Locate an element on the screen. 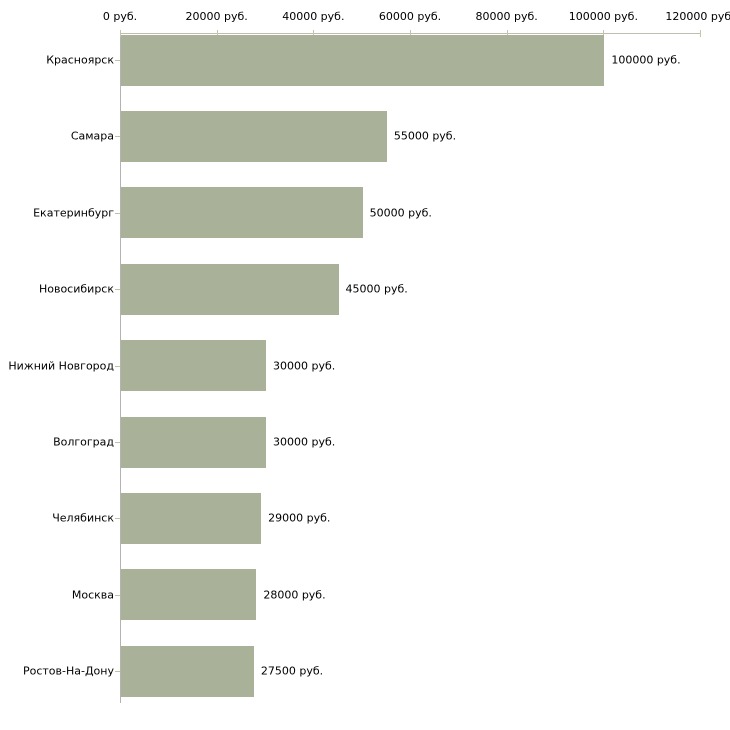 The image size is (730, 730). category-label: Ростов-На-Дону is located at coordinates (68, 671).